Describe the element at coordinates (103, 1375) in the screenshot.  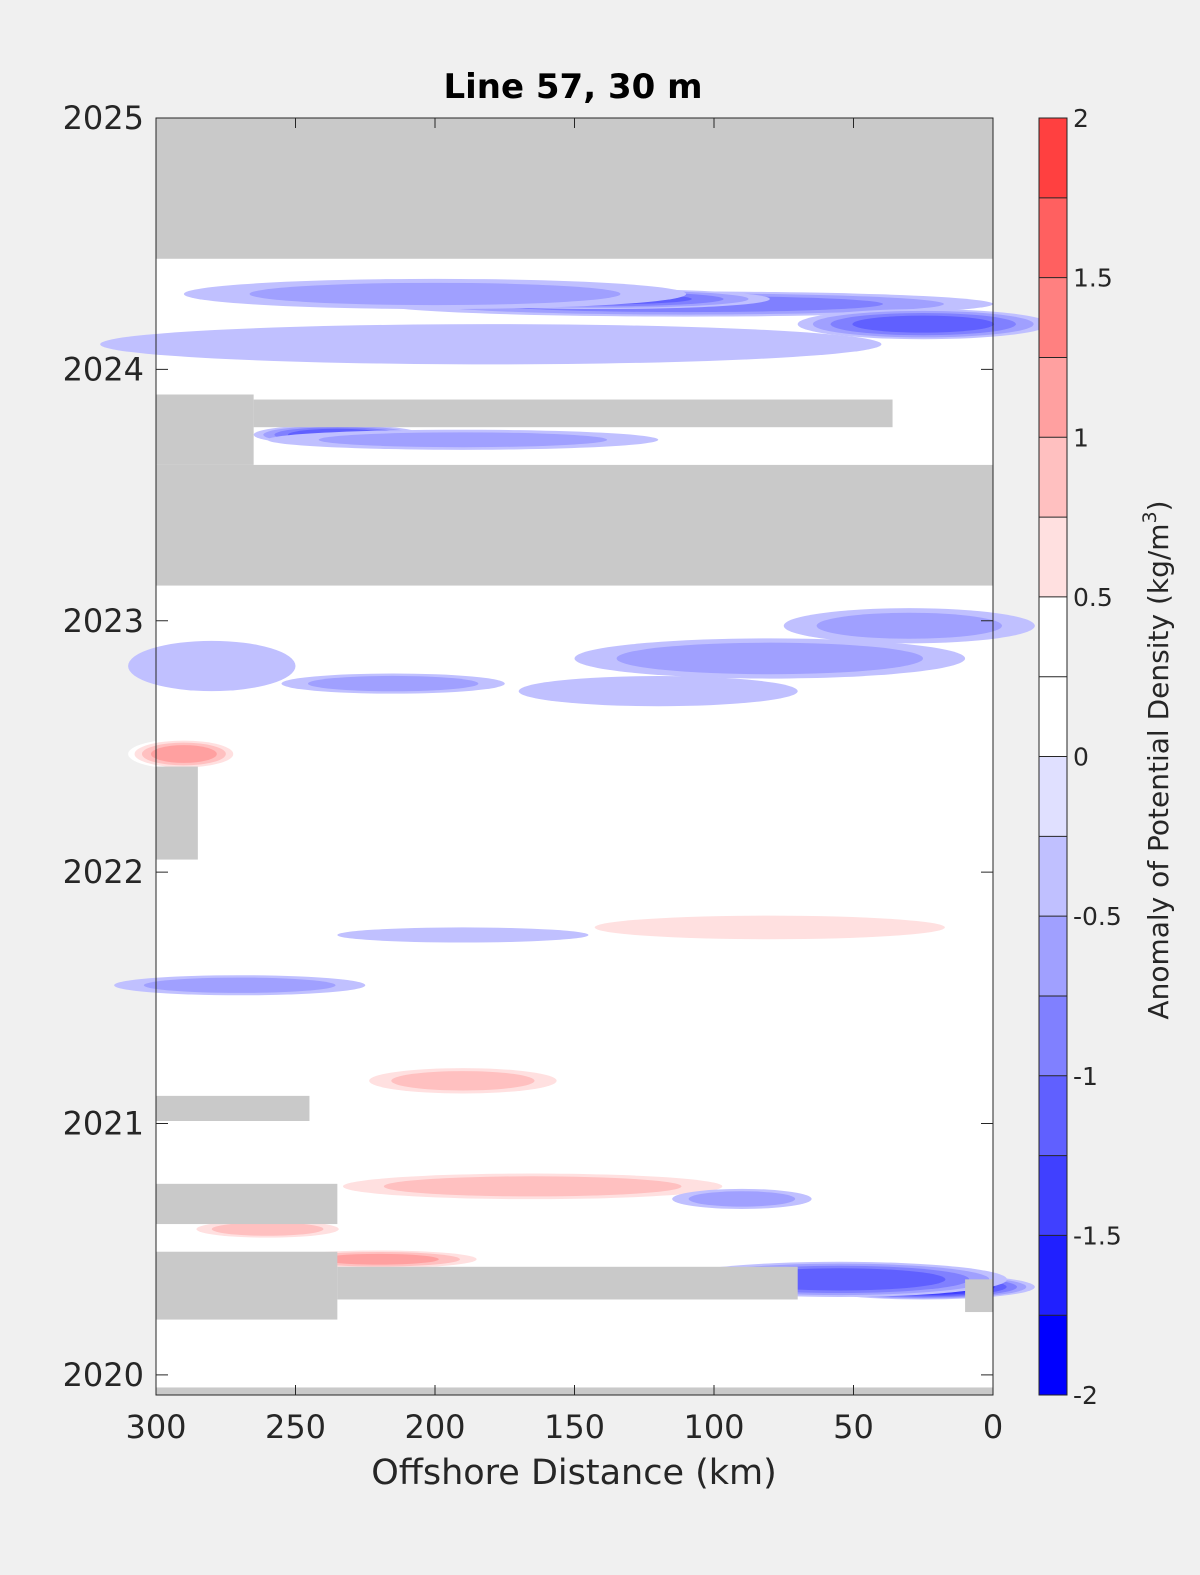
I see `y-tick-label: 2020` at that location.